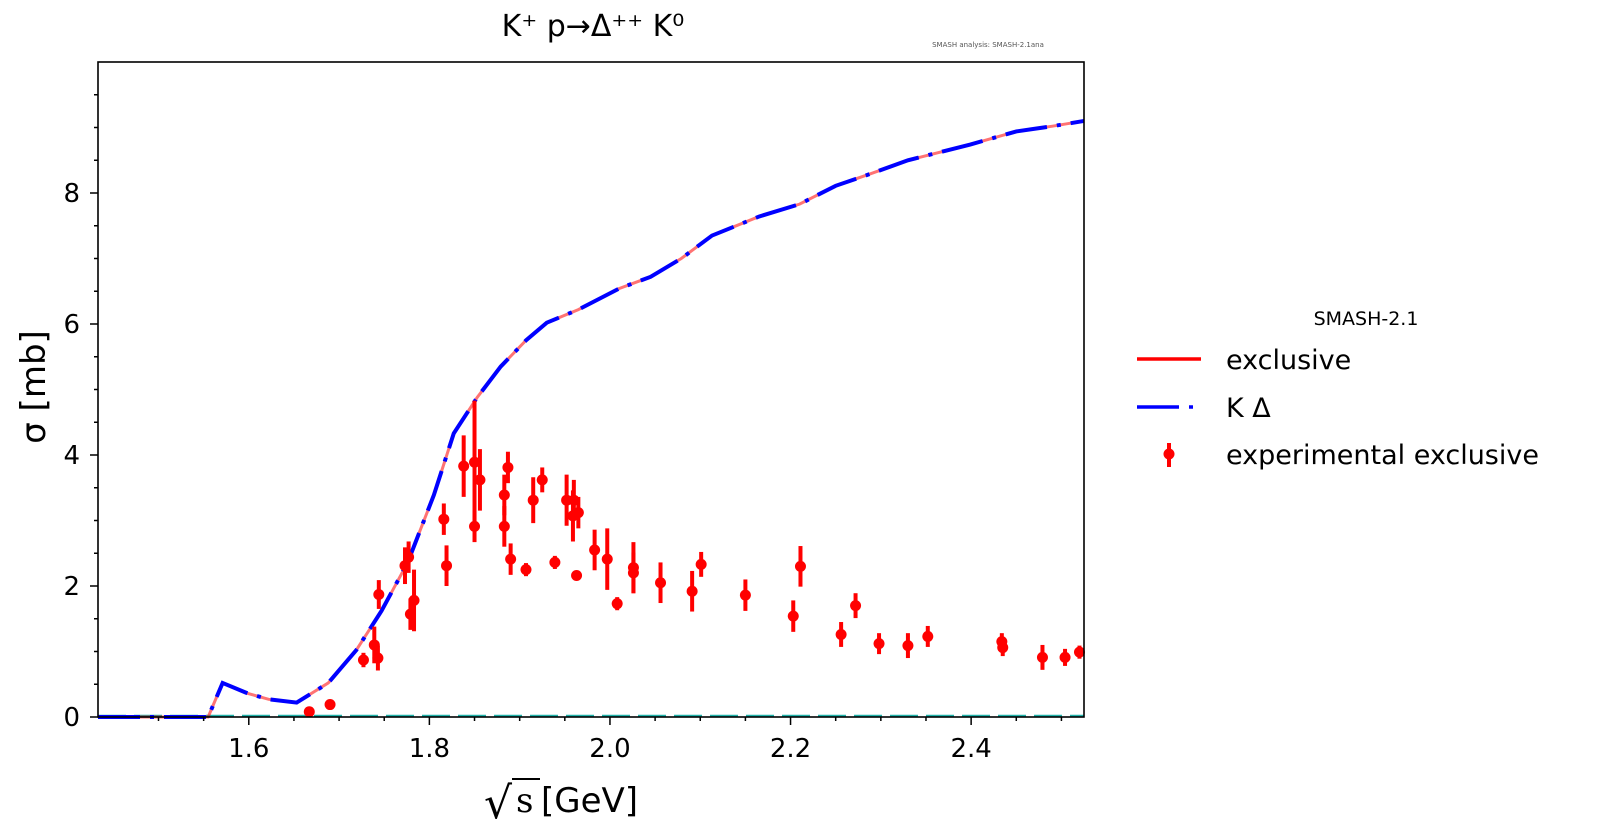 This screenshot has width=1600, height=835. Describe the element at coordinates (248, 749) in the screenshot. I see `x-tick-label: 1.6` at that location.